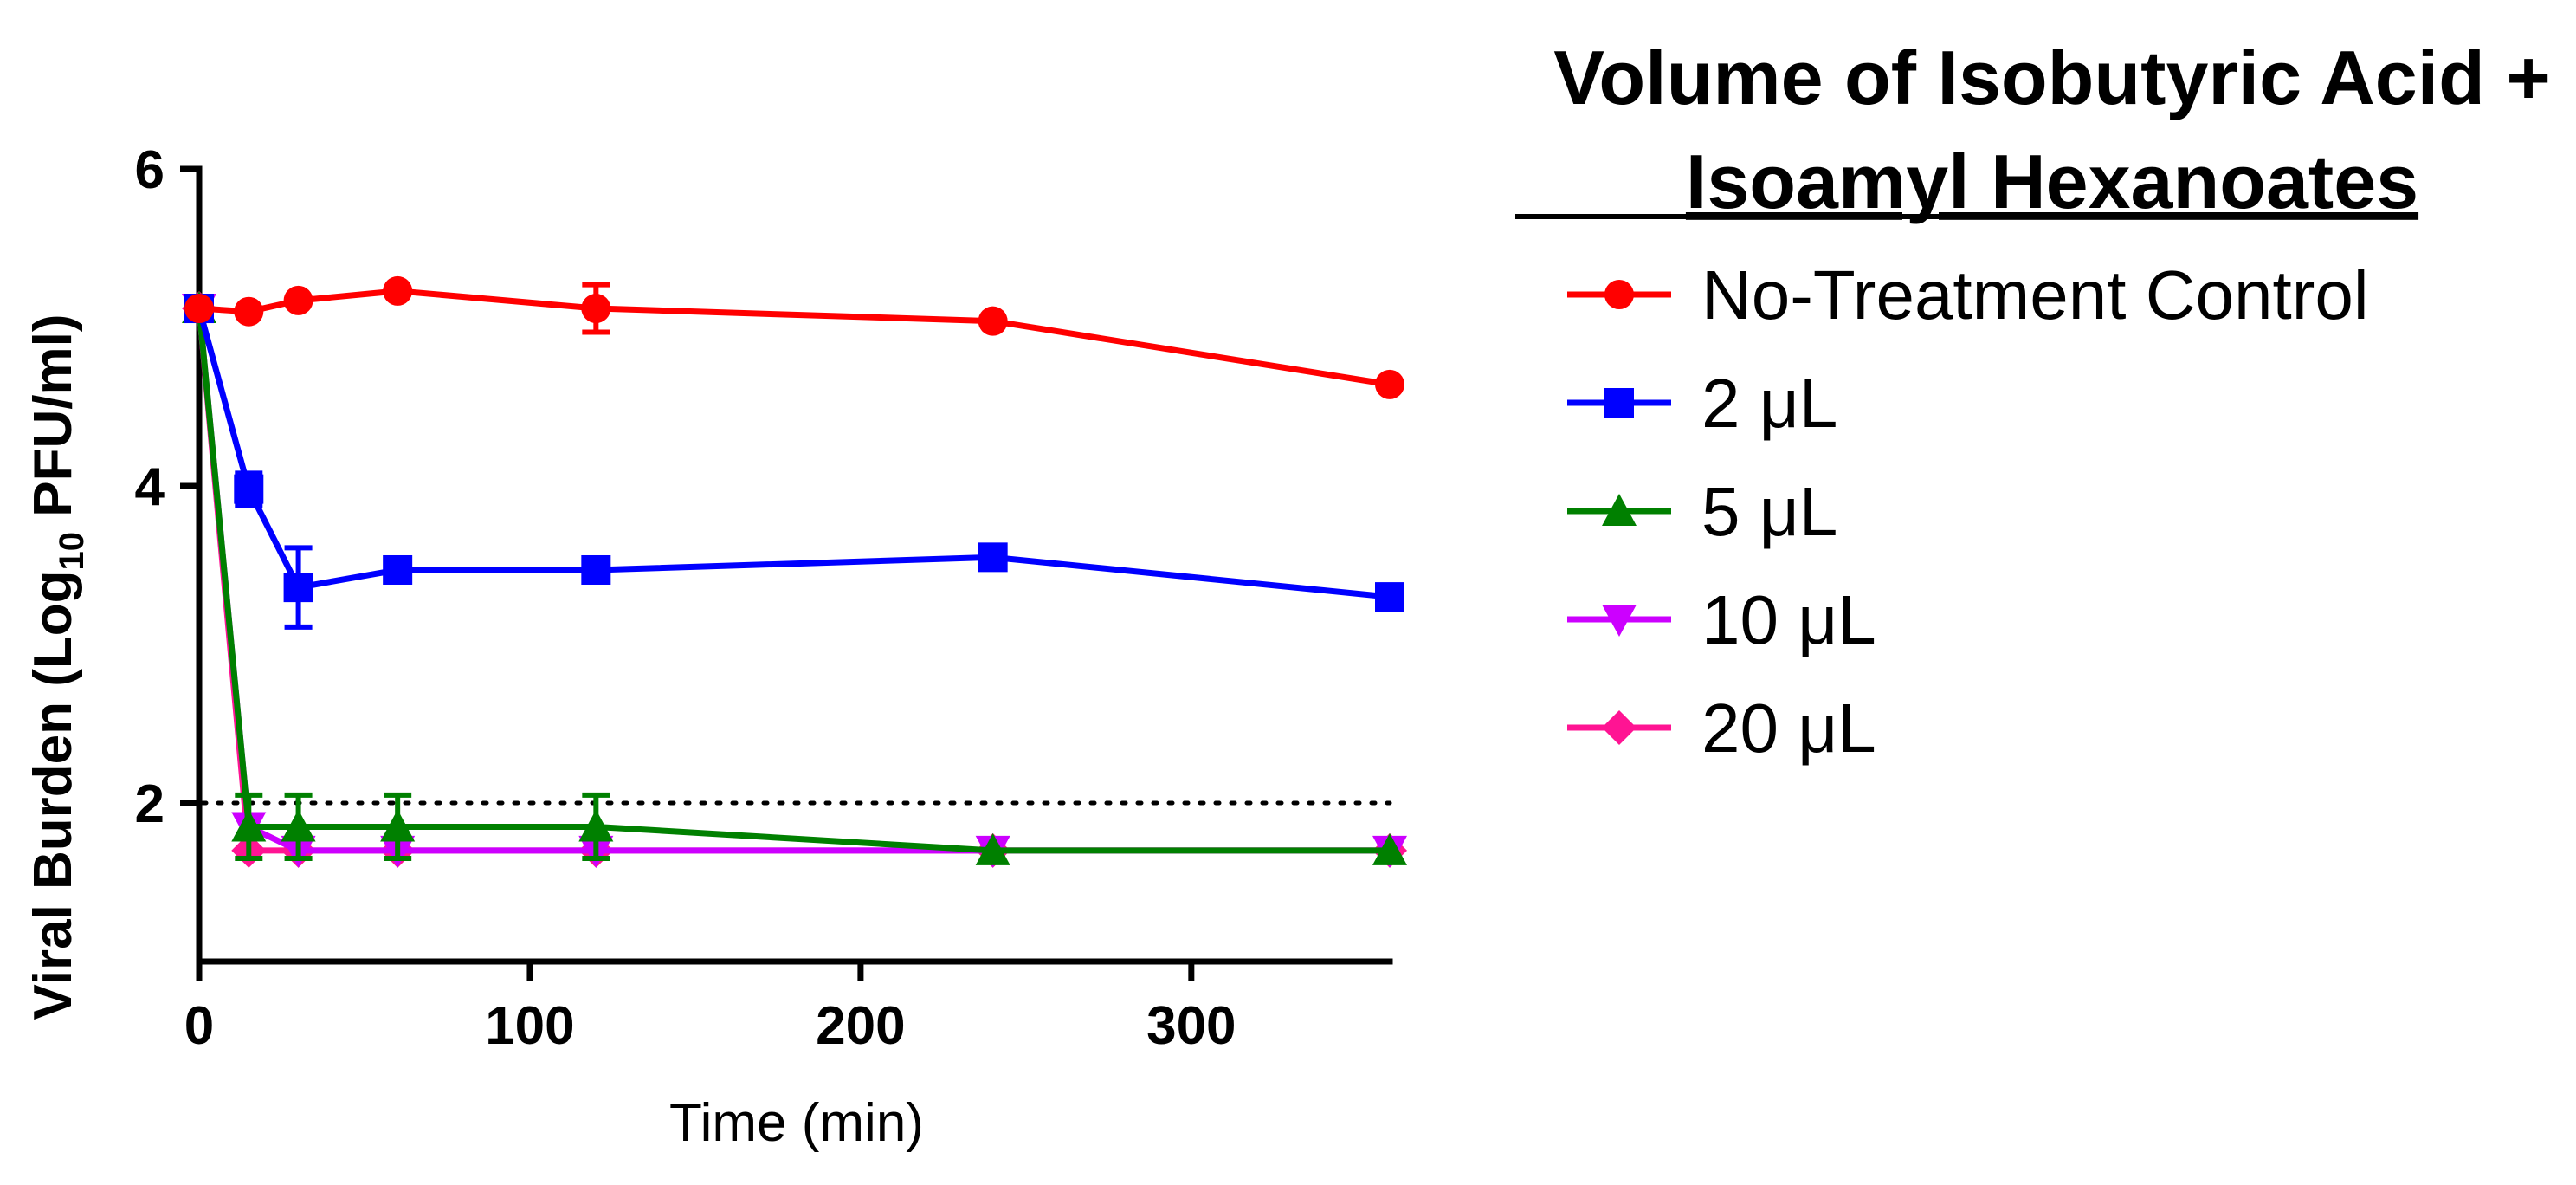 This screenshot has height=1185, width=2576. Describe the element at coordinates (1788, 728) in the screenshot. I see `legend-label: 20 μL` at that location.